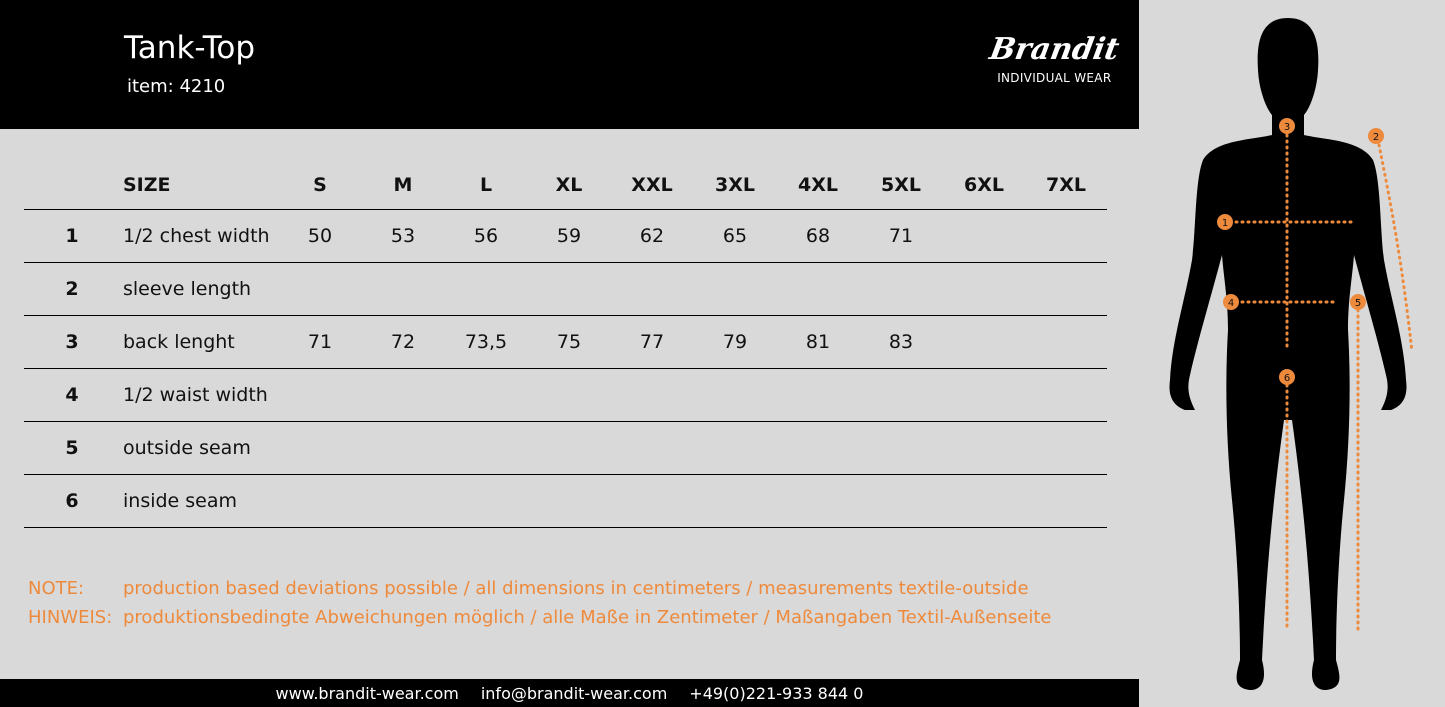  Describe the element at coordinates (1066, 184) in the screenshot. I see `size-column-header: 7XL` at that location.